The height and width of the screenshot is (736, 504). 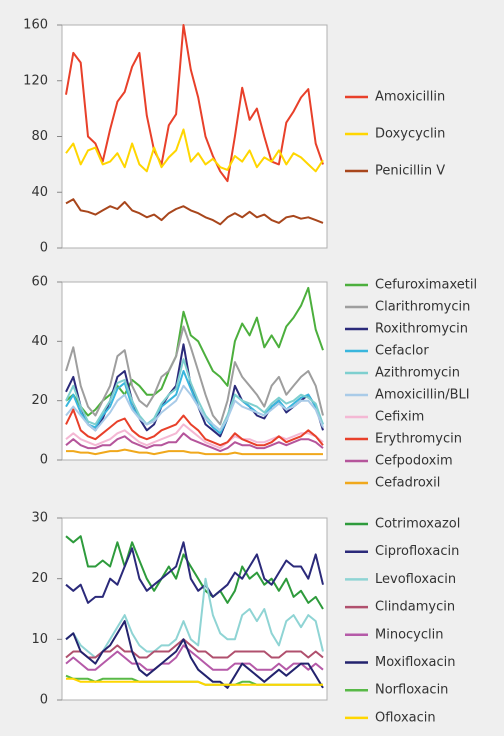 I want to click on y-tick-label: 120, so click(x=35, y=80).